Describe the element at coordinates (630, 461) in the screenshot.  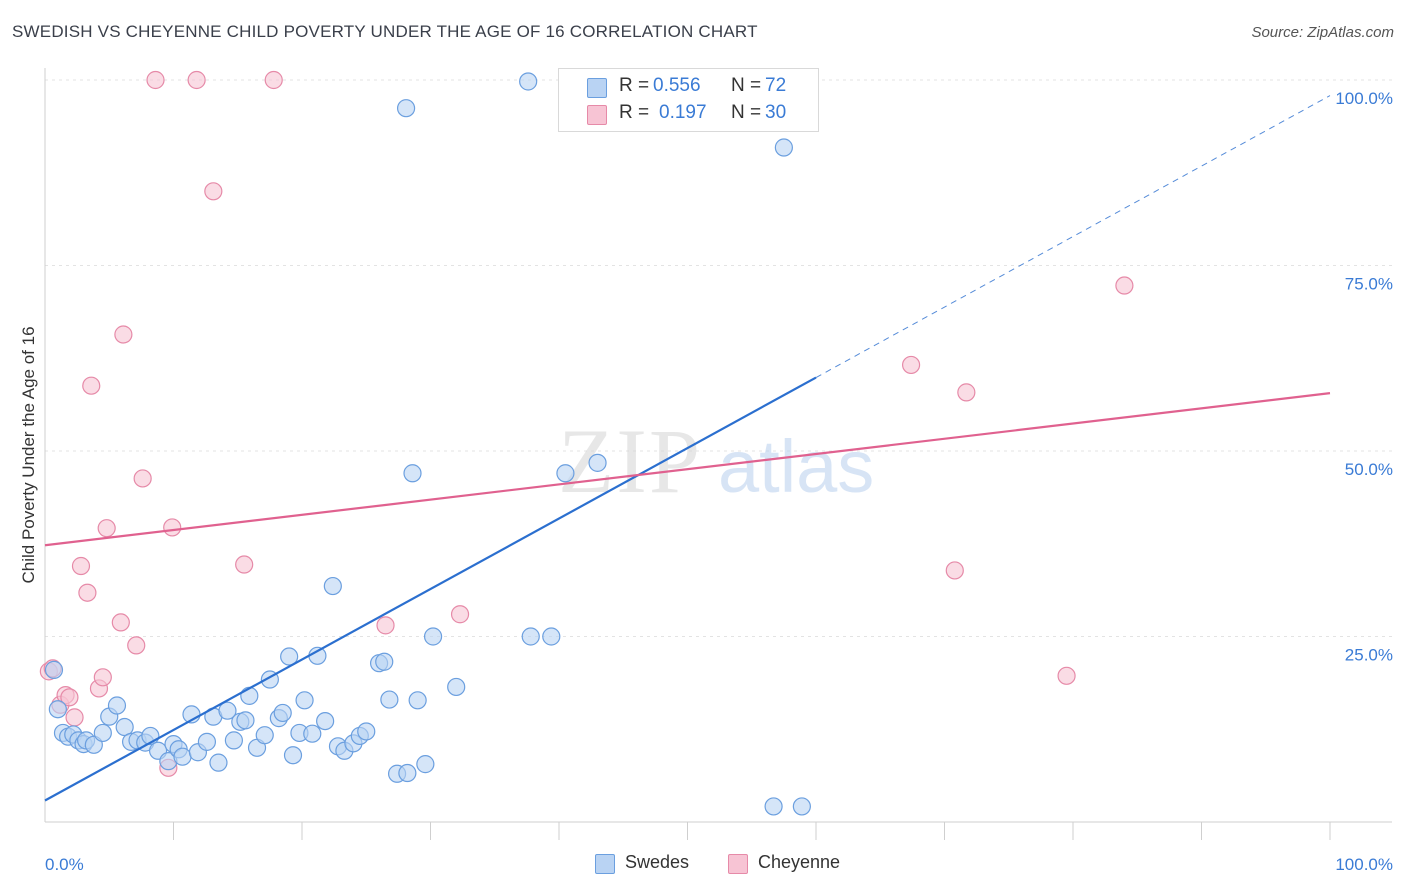
I see `watermark-zip: ZIP` at that location.